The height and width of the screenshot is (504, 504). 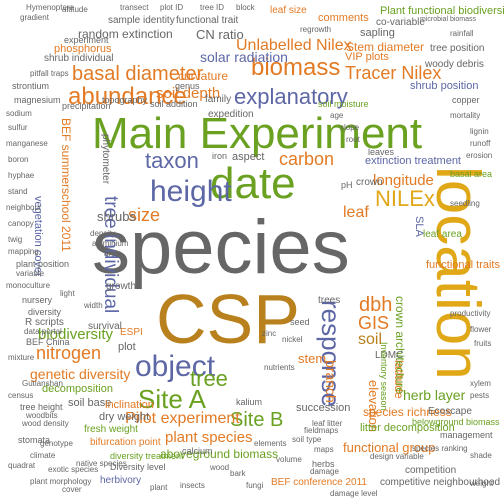 What do you see at coordinates (219, 454) in the screenshot?
I see `word-aboveground-biomass: aboveground biomass` at bounding box center [219, 454].